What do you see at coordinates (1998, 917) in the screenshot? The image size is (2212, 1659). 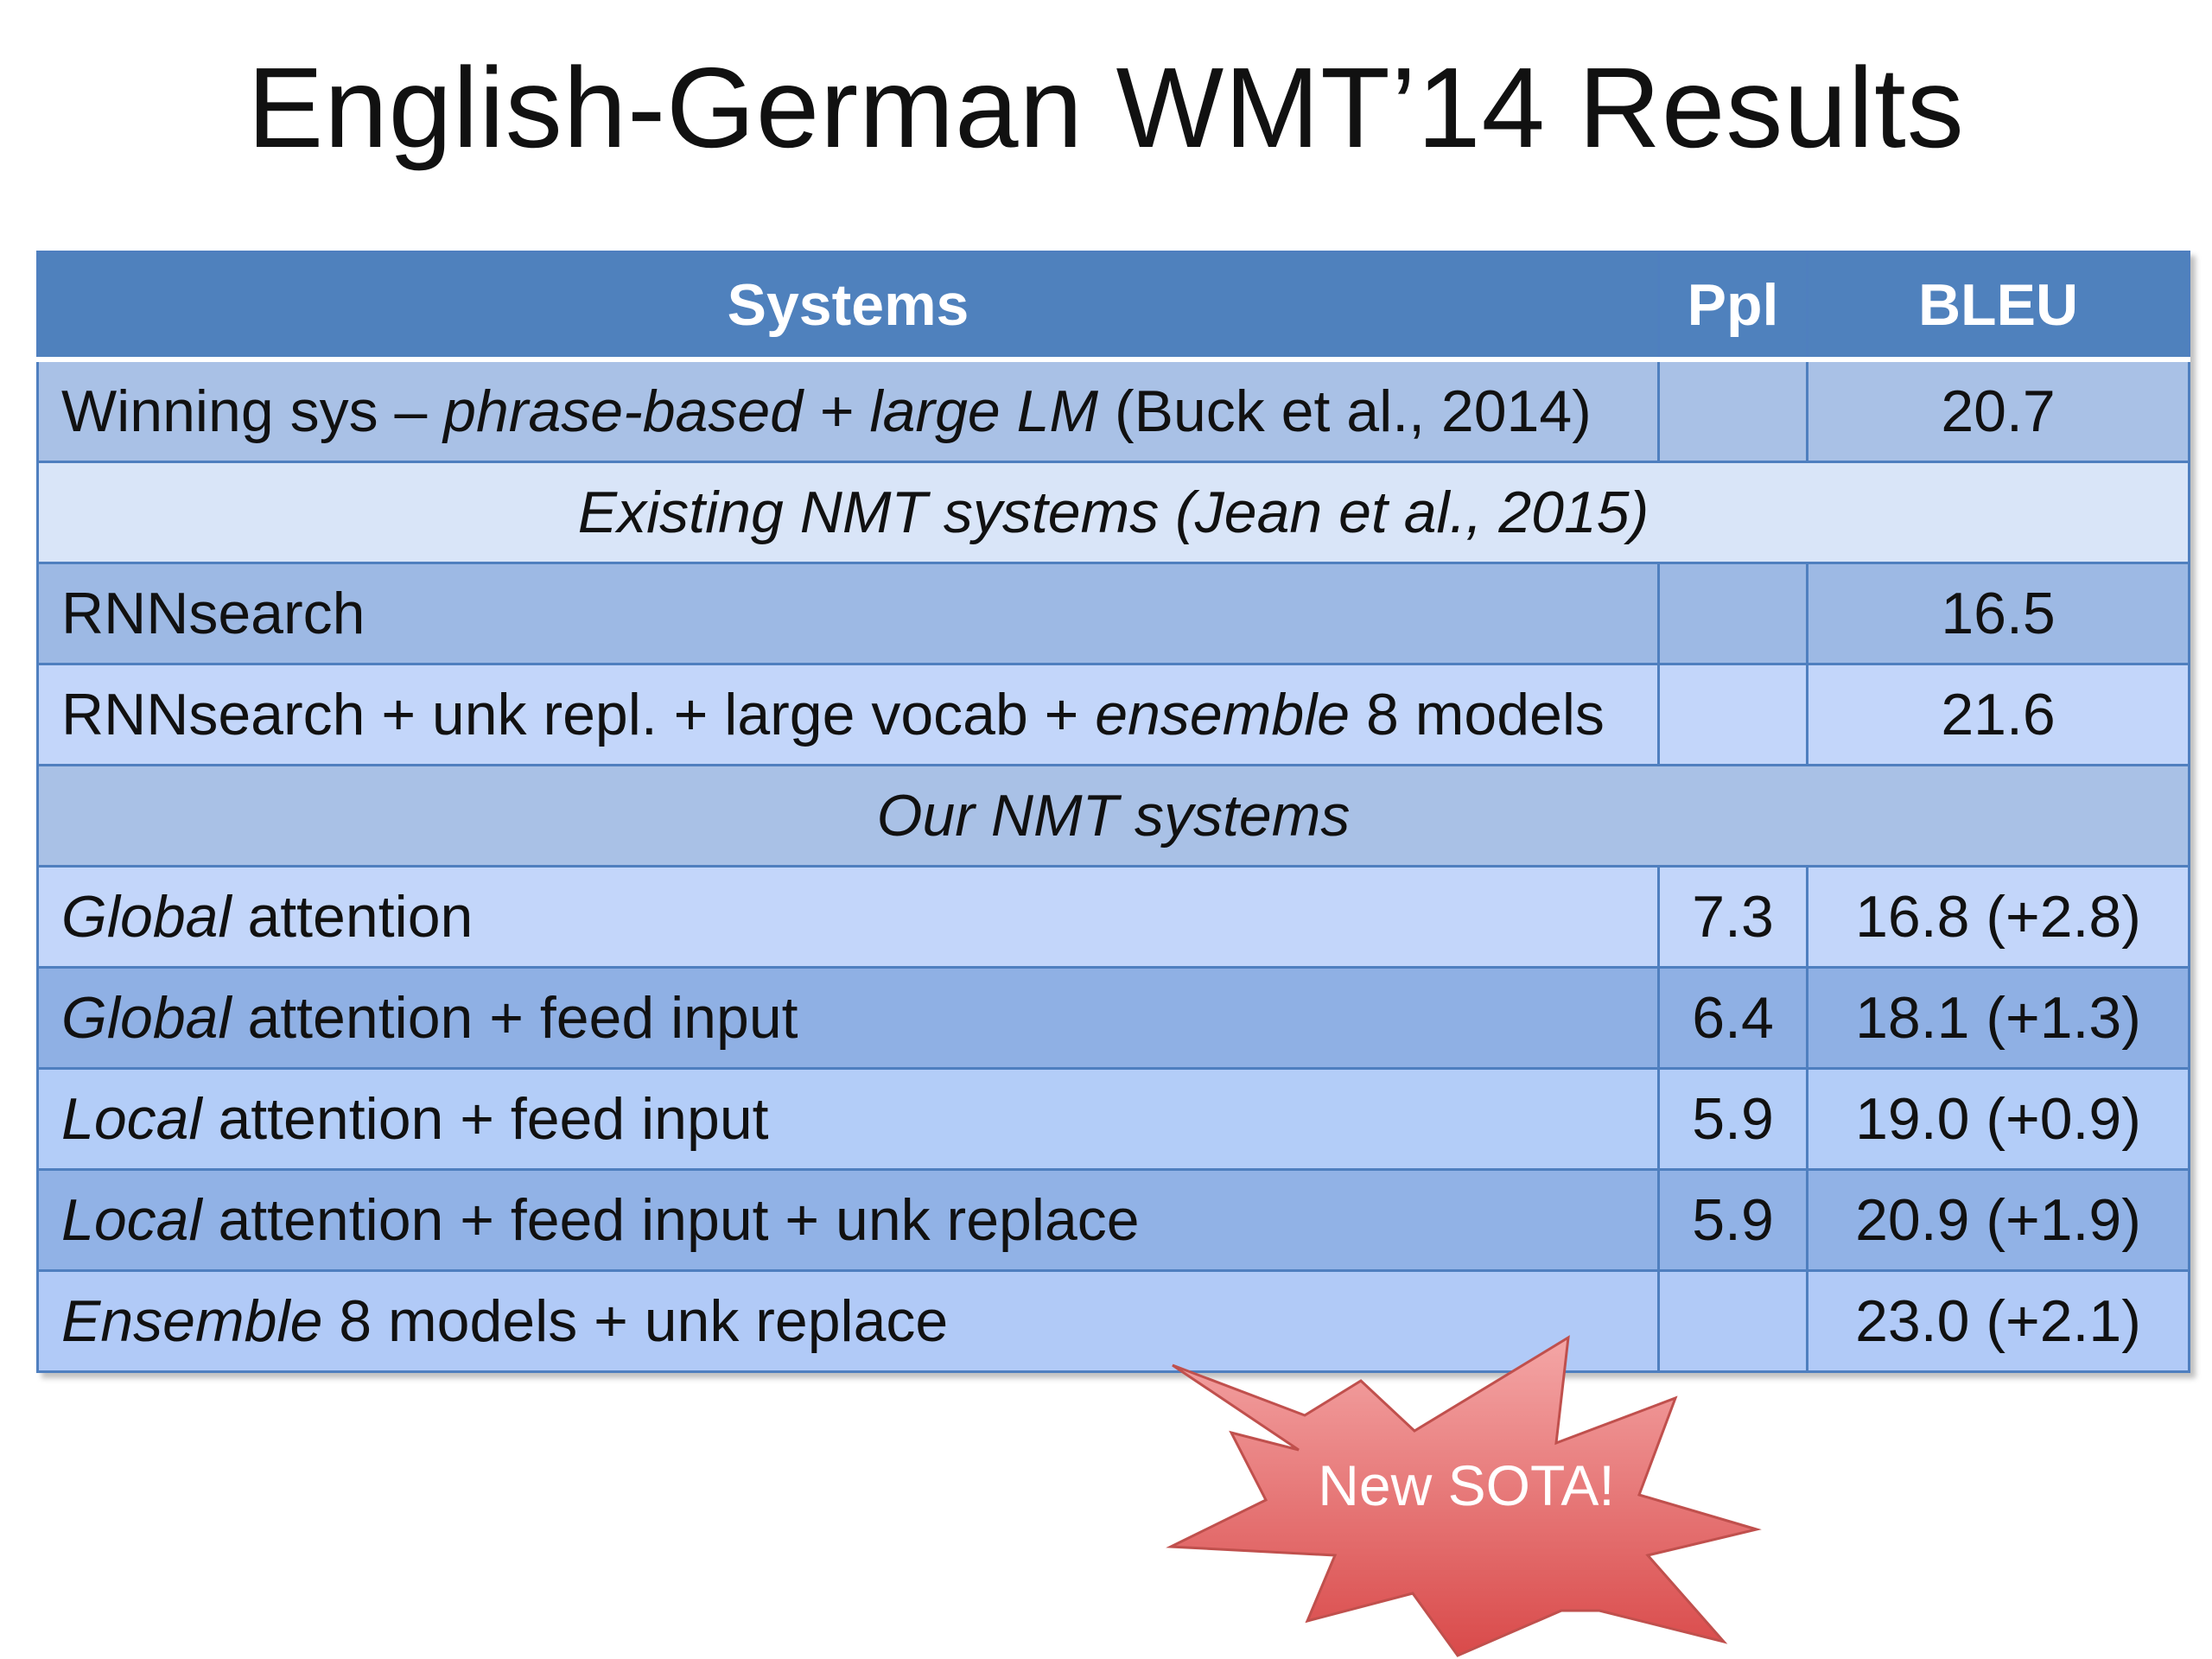 I see `bleu-cell: 16.8 (+2.8)` at bounding box center [1998, 917].